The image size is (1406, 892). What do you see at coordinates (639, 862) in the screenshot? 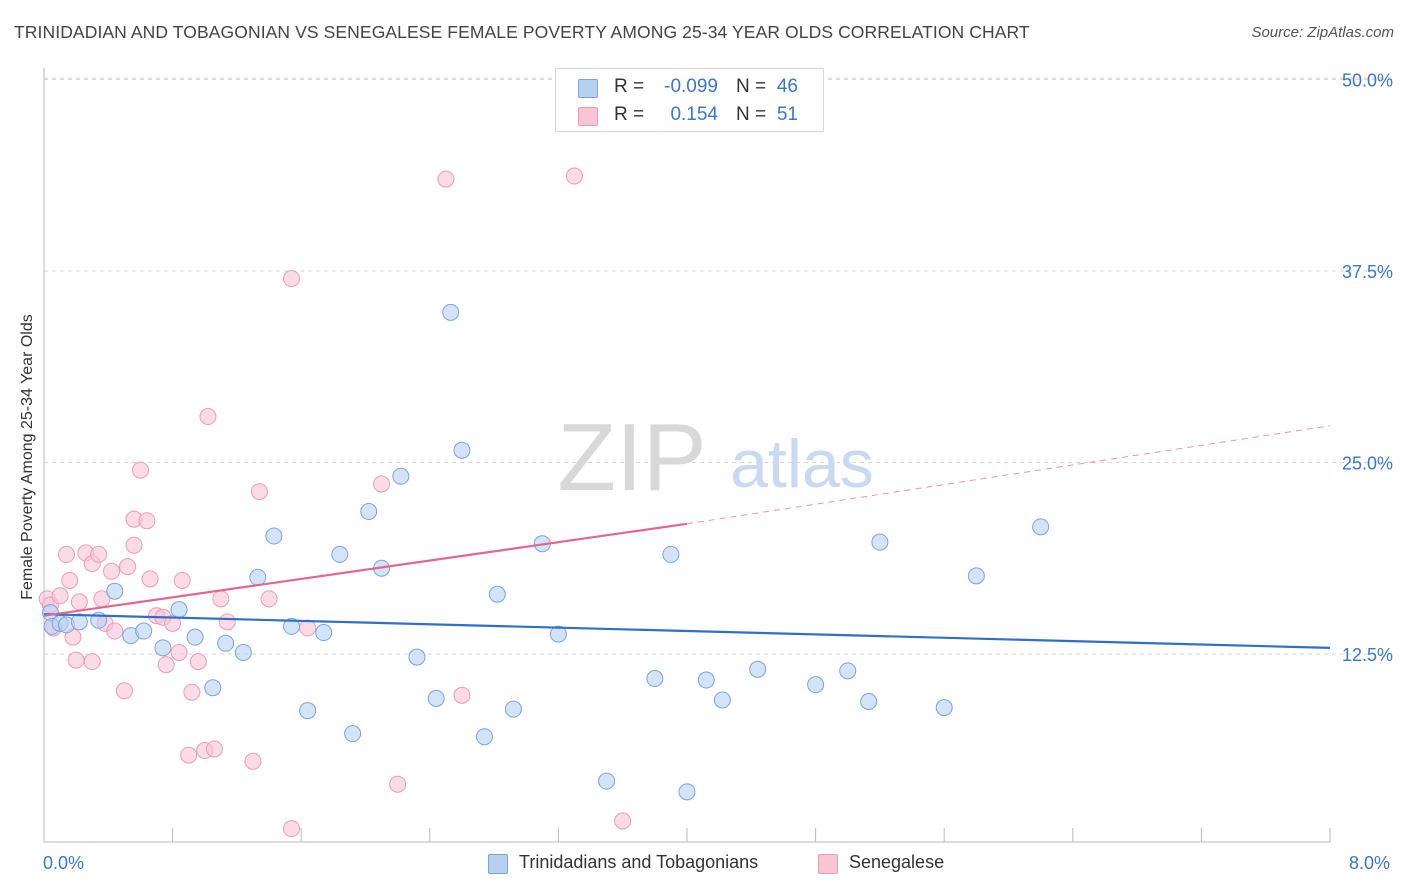
I see `legend-label-trinidadian: Trinidadians and Tobagonians` at bounding box center [639, 862].